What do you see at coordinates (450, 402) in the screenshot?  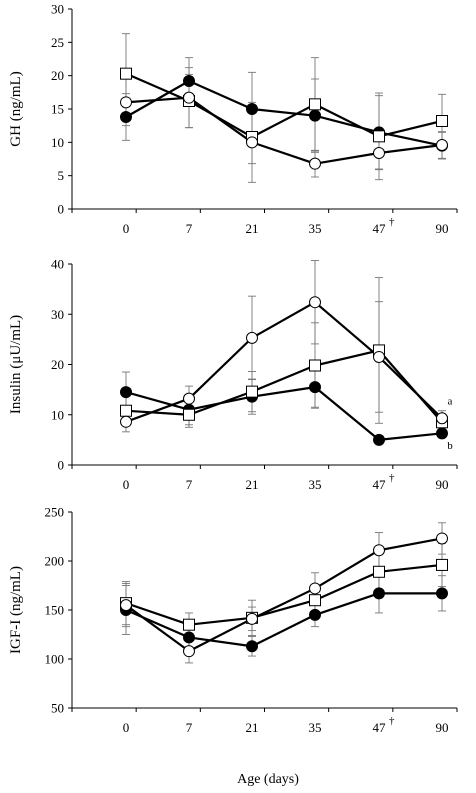 I see `annotation-label: a` at bounding box center [450, 402].